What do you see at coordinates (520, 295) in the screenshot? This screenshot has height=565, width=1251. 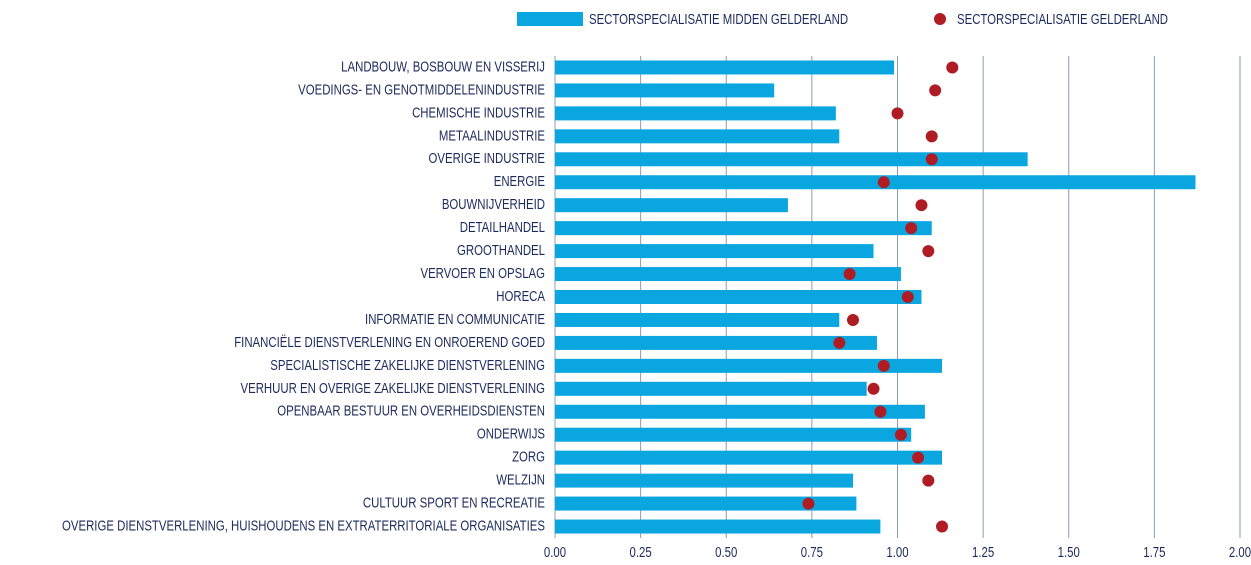 I see `y-tick-label: HORECA` at bounding box center [520, 295].